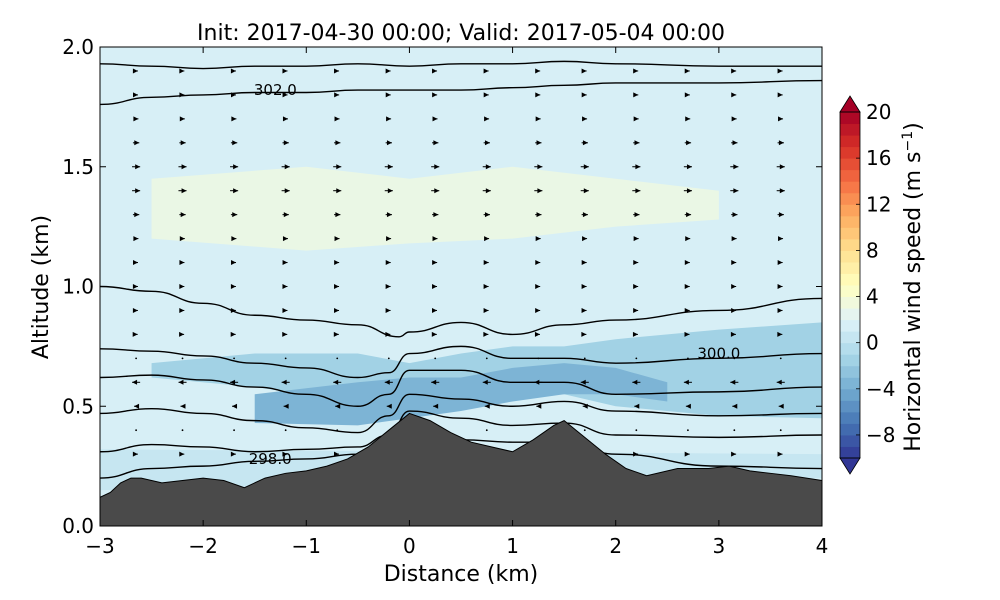 Image resolution: width=1000 pixels, height=600 pixels. Describe the element at coordinates (878, 112) in the screenshot. I see `colorbar-tick-label: 20` at that location.